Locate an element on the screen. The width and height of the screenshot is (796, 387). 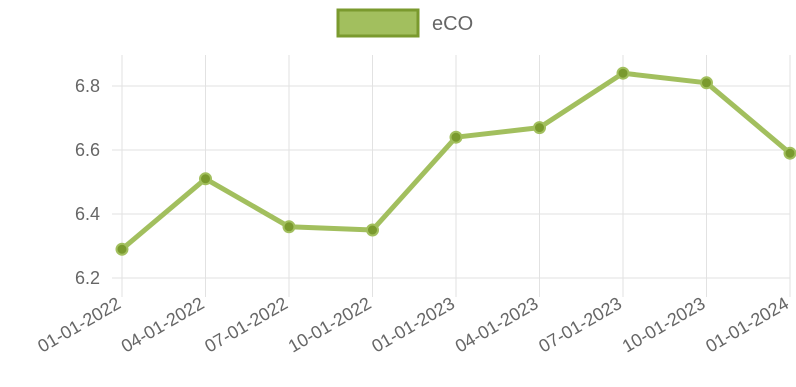
y-tick-label: 6.8 is located at coordinates (87, 86).